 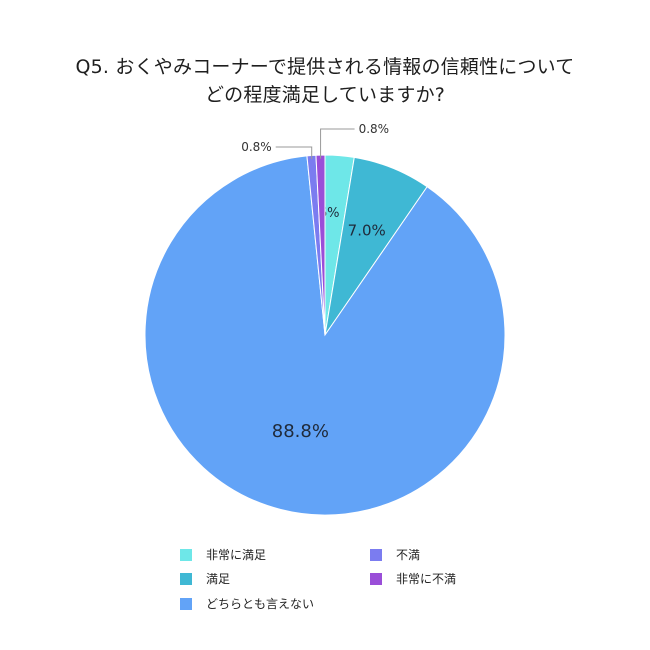 I want to click on legend-item-1: 非常に満足, so click(x=223, y=554).